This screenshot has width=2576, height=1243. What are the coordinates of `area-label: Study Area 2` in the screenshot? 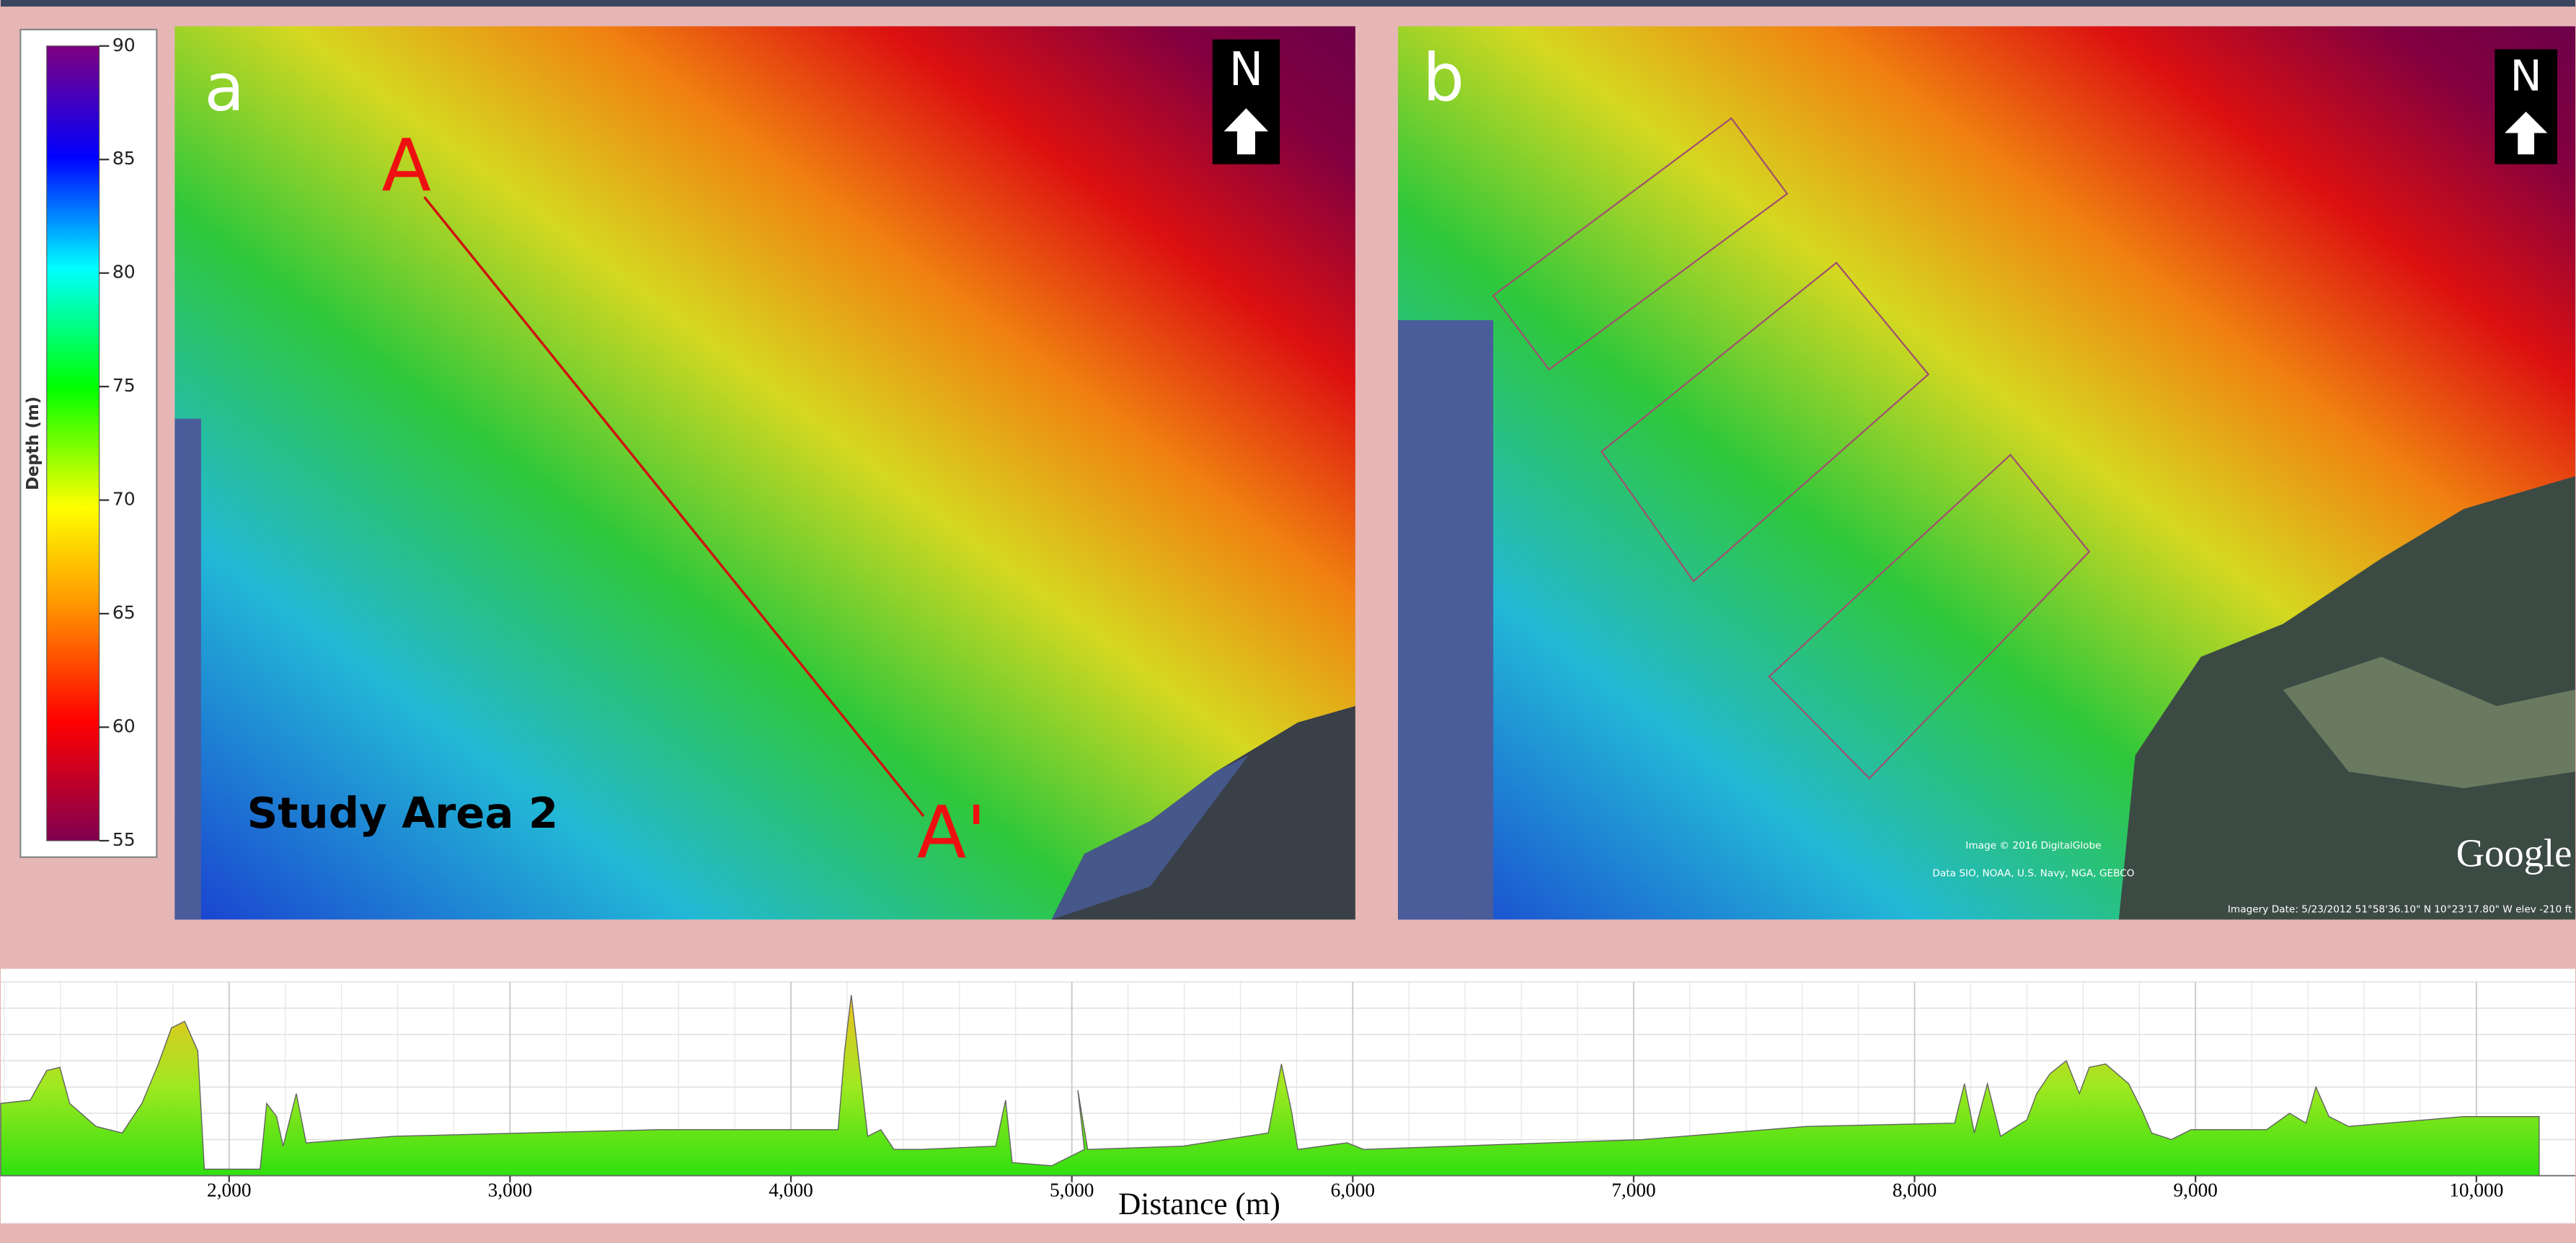 It's located at (403, 813).